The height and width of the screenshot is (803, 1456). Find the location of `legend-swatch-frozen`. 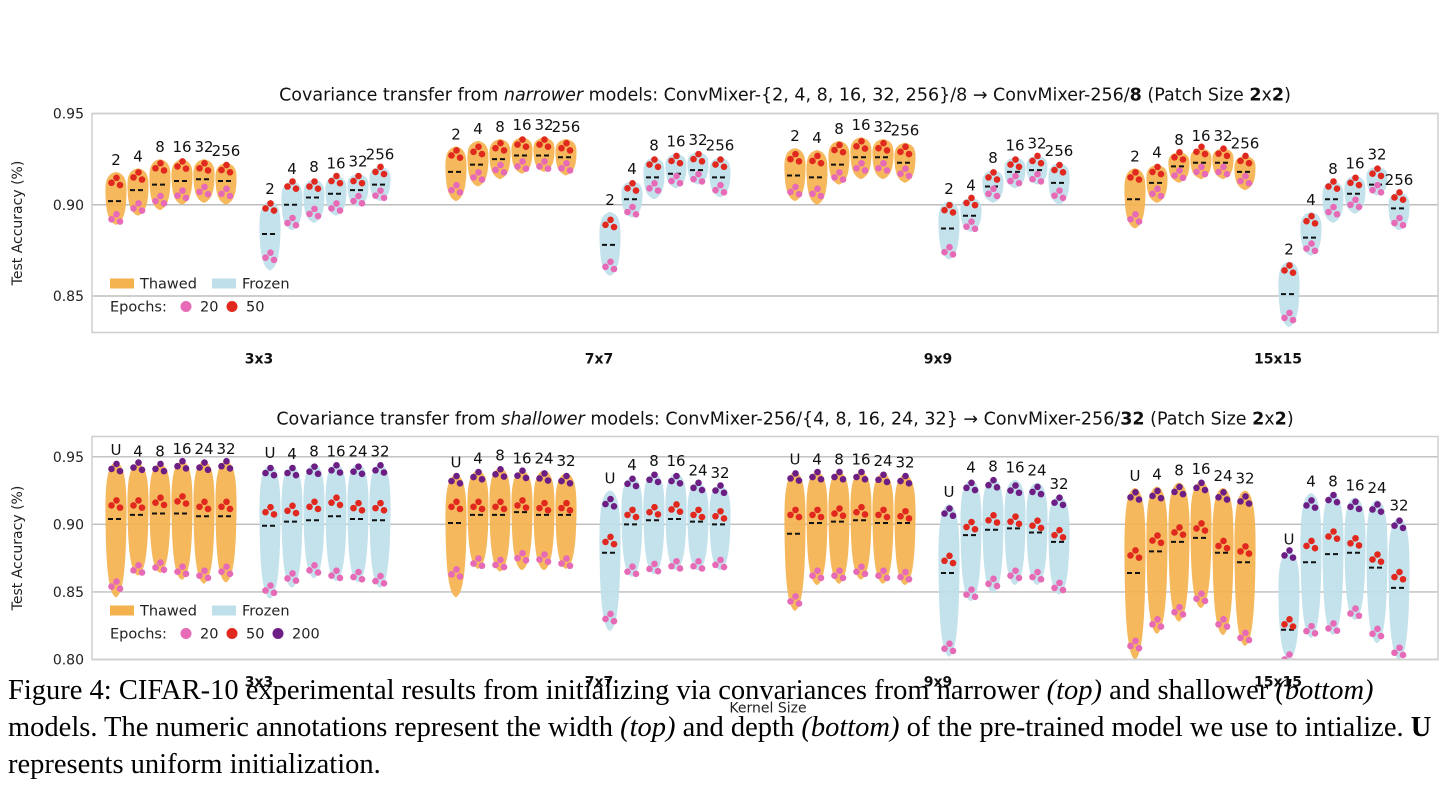

legend-swatch-frozen is located at coordinates (224, 283).